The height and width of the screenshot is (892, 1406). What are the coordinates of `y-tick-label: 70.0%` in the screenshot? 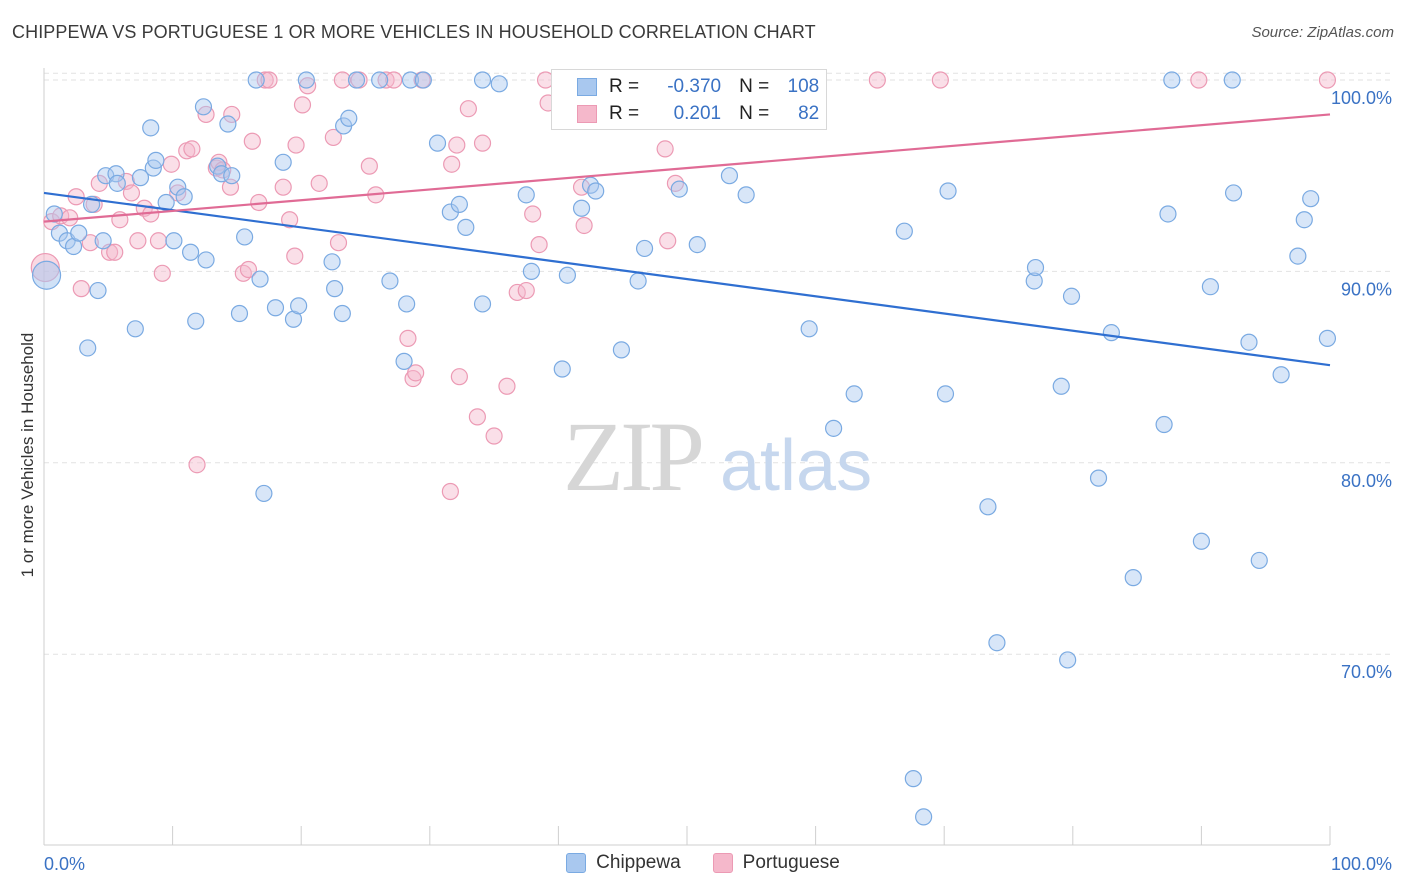 It's located at (1366, 672).